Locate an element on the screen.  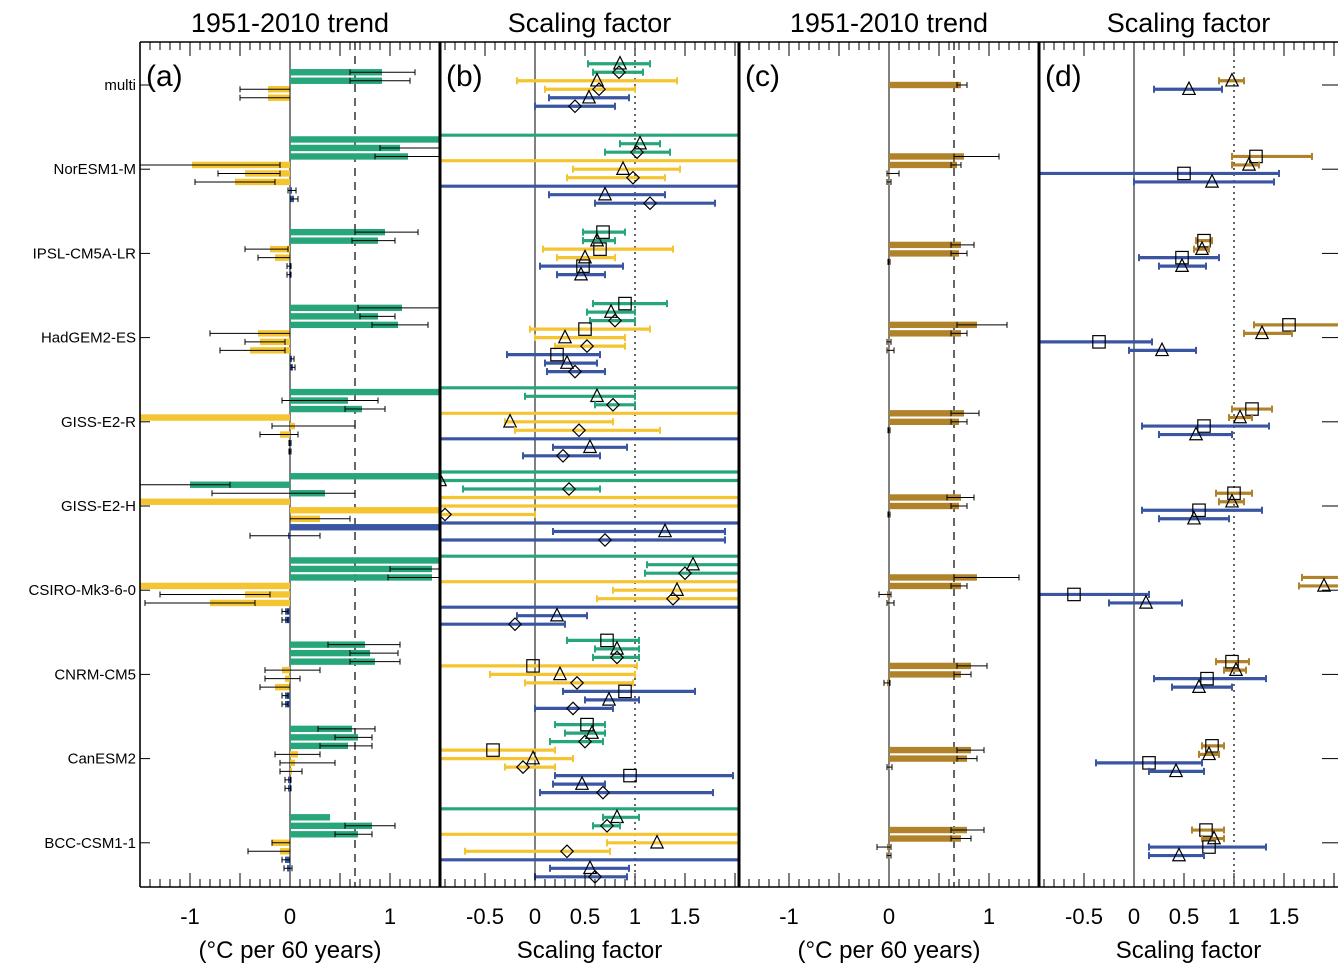
x-axis-label: (°C per 60 years) is located at coordinates (290, 950).